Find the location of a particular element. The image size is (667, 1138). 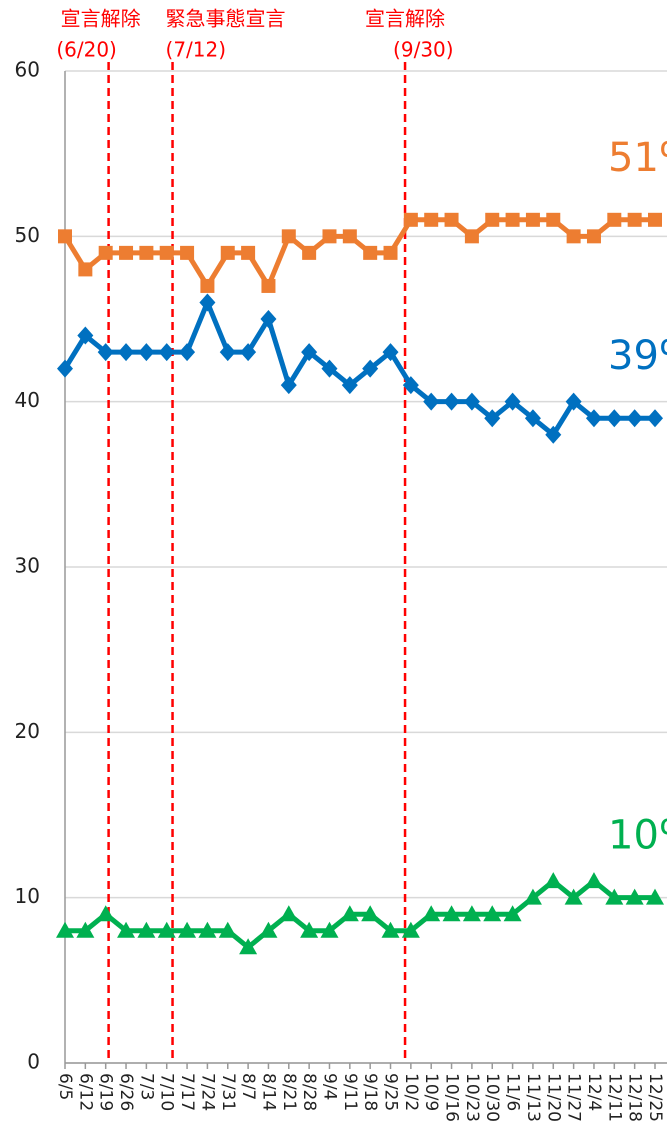

event-date: (6/20) is located at coordinates (86, 50).